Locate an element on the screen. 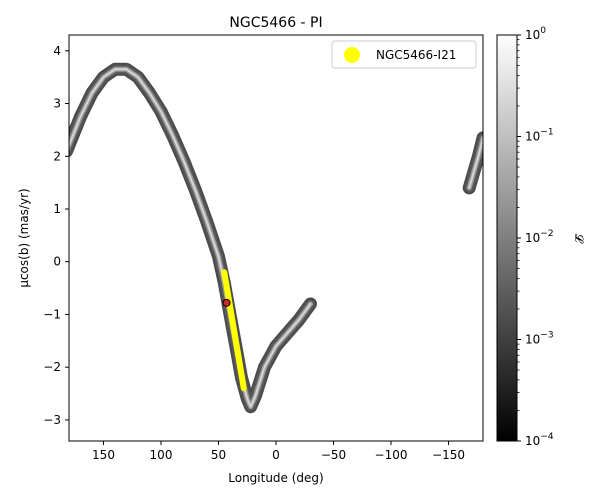  x-tick-label: −150 is located at coordinates (448, 455).